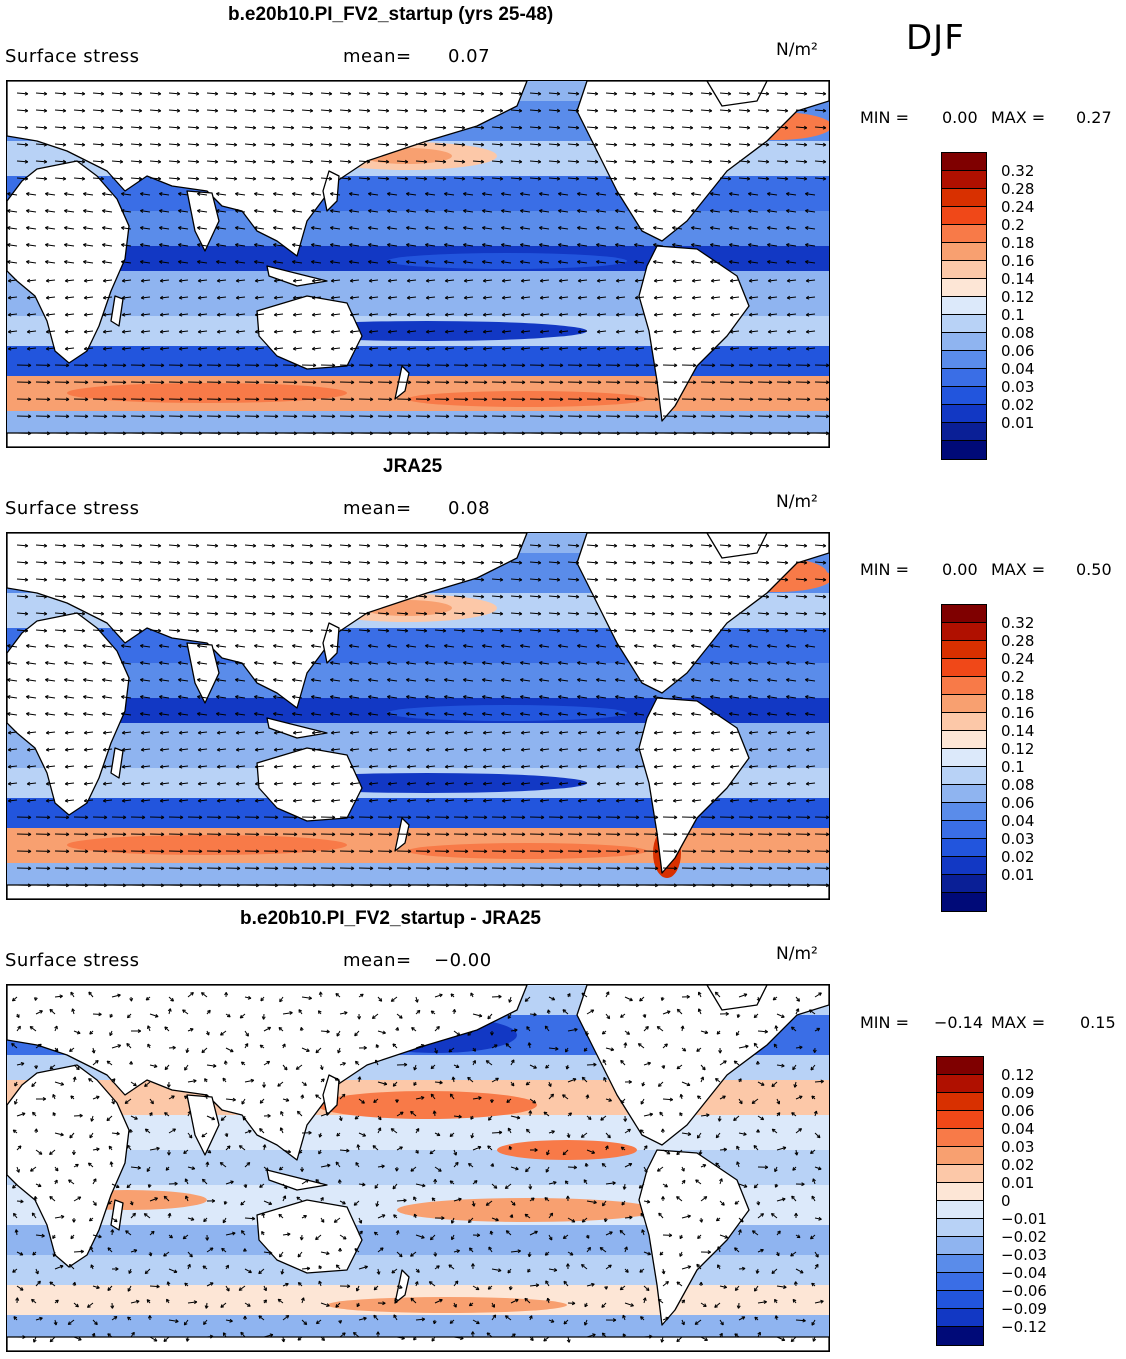 The width and height of the screenshot is (1126, 1359). I want to click on panel-1-mean-label: mean=, so click(377, 56).